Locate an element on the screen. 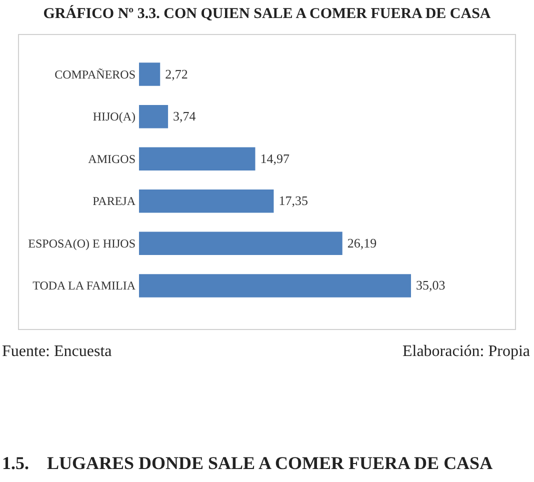 The image size is (534, 482). data-label: 17,35 is located at coordinates (293, 200).